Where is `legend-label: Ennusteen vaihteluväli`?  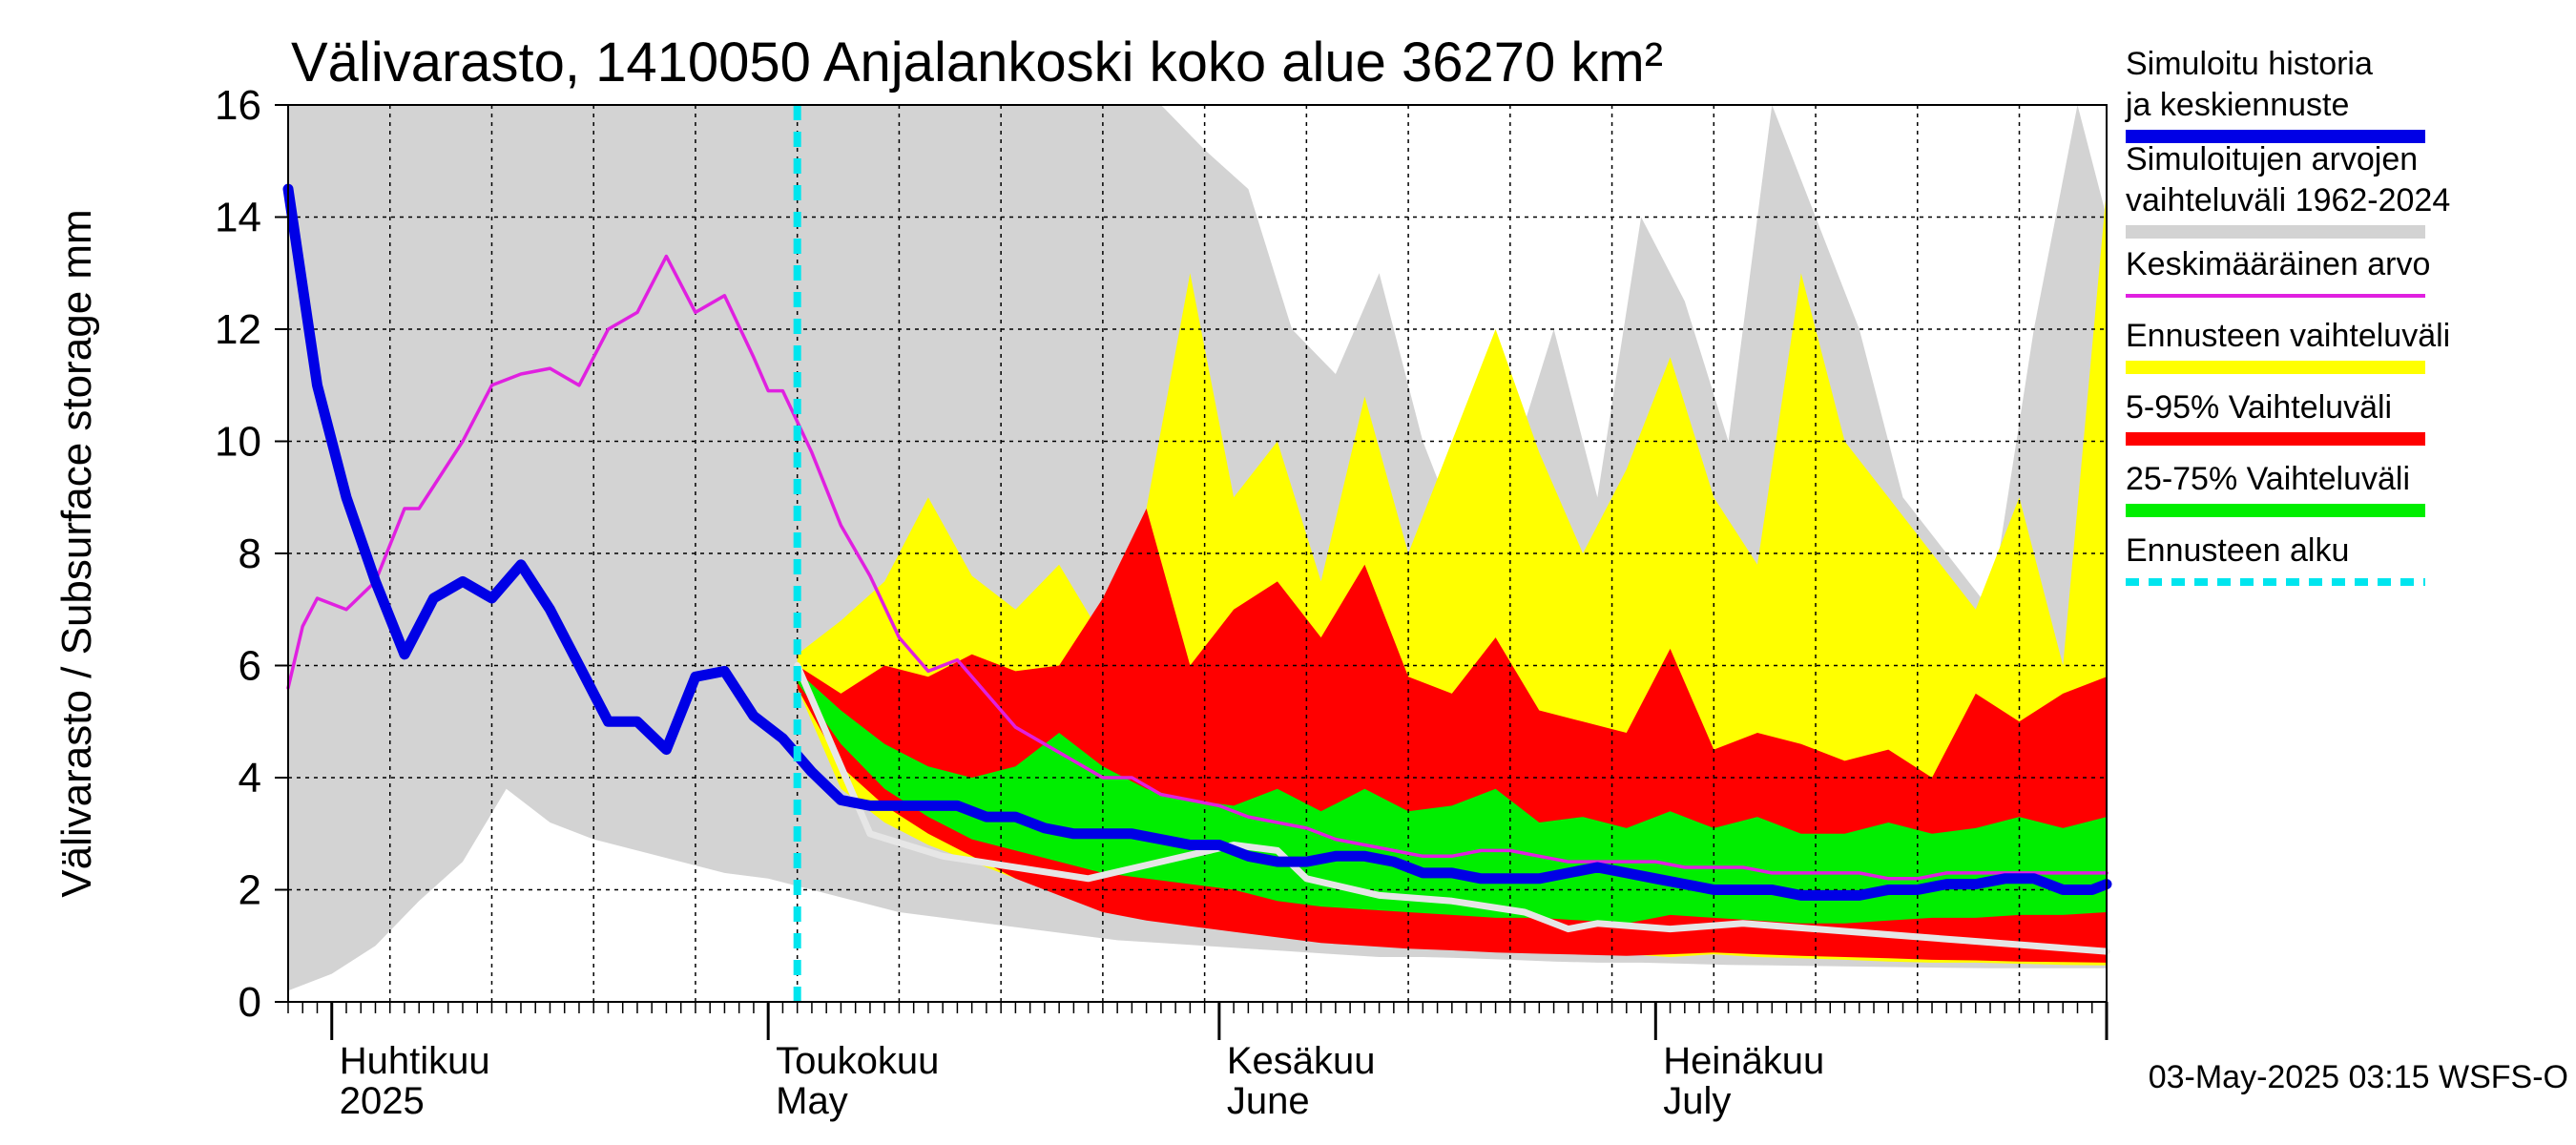 legend-label: Ennusteen vaihteluväli is located at coordinates (2288, 336).